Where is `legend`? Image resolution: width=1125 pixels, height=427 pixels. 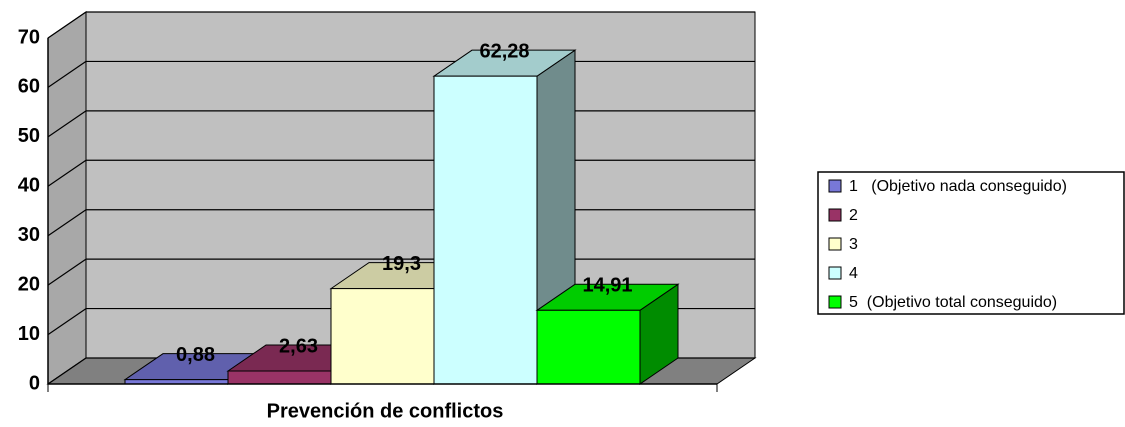 legend is located at coordinates (971, 243).